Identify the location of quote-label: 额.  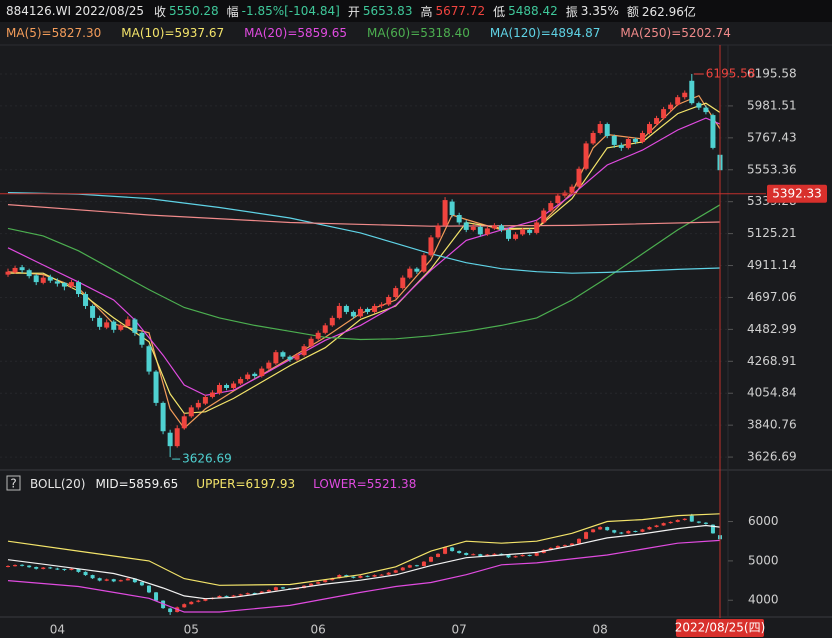
(632, 11).